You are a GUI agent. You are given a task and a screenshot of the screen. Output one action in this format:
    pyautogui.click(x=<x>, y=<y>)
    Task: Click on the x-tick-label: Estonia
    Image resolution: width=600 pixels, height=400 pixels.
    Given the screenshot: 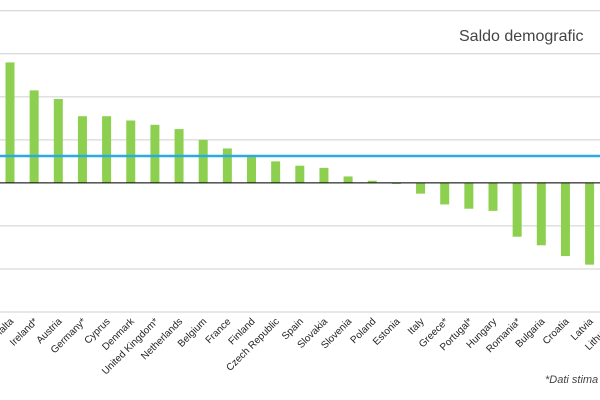 What is the action you would take?
    pyautogui.click(x=387, y=332)
    